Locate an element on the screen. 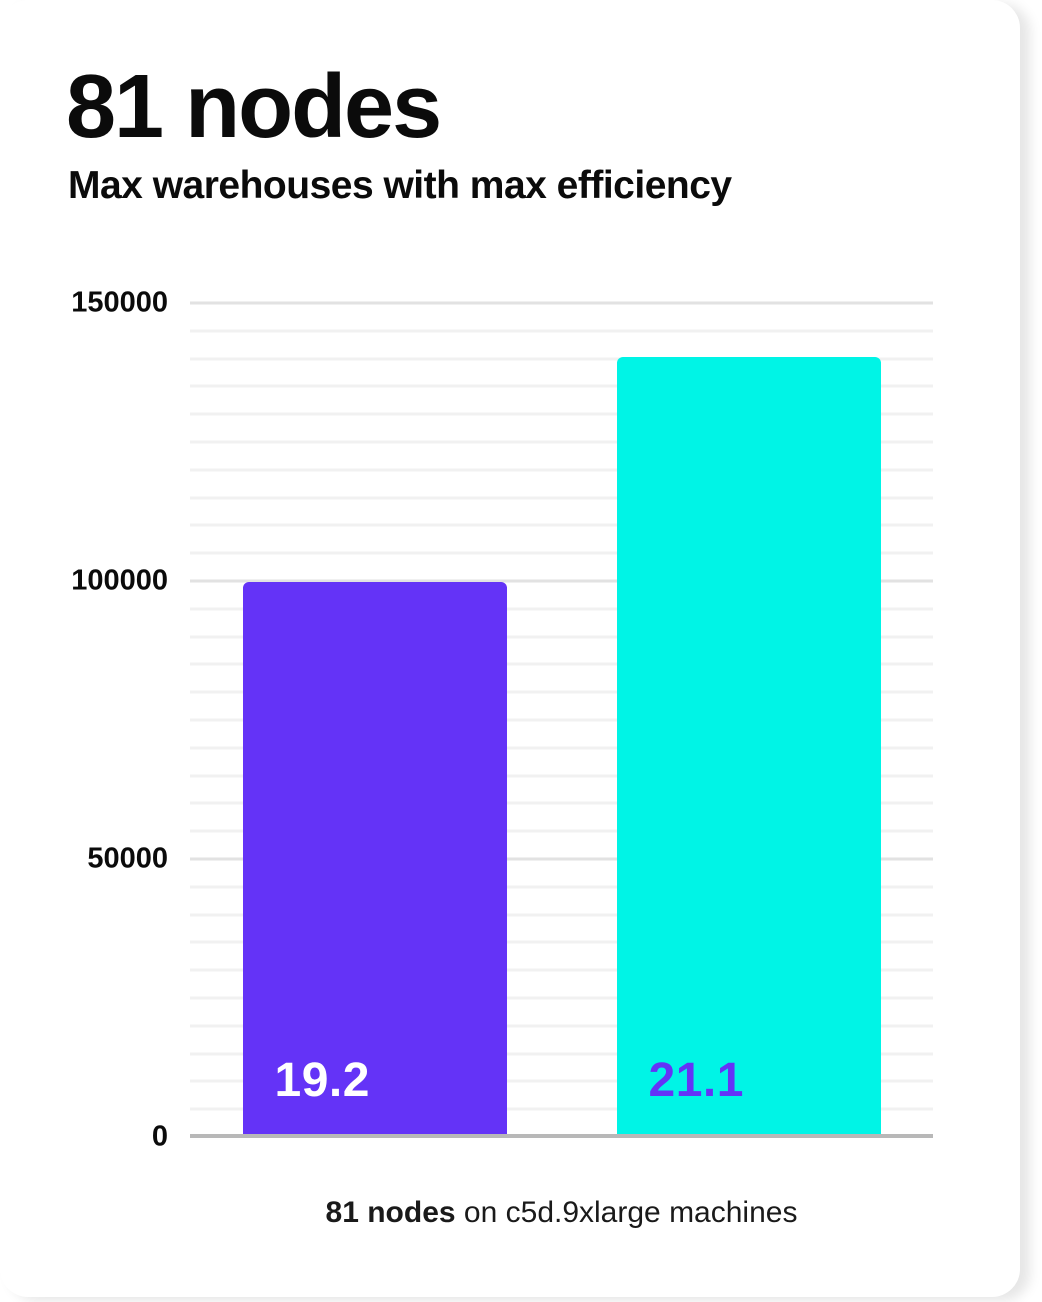  x-axis-line is located at coordinates (561, 1136).